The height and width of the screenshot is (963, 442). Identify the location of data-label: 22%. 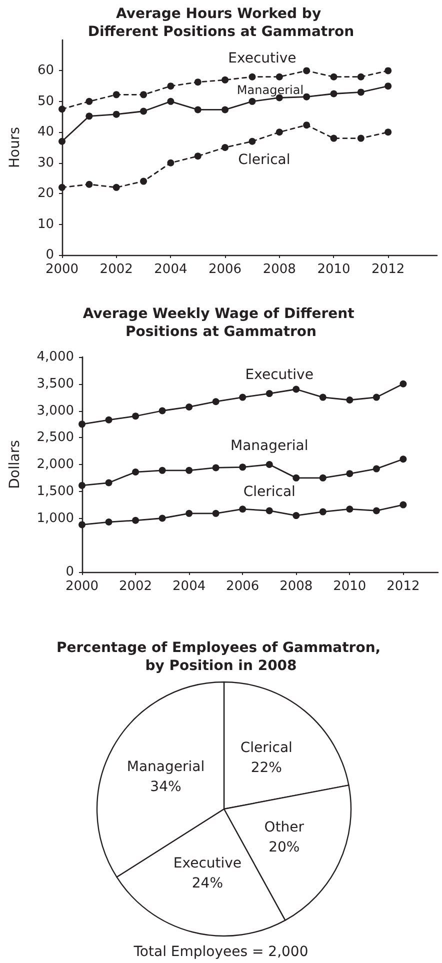
(266, 768).